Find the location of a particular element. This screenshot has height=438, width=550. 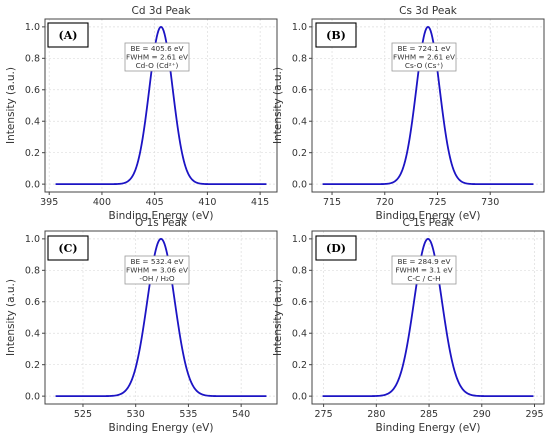

panel-label: (D) is located at coordinates (336, 248).